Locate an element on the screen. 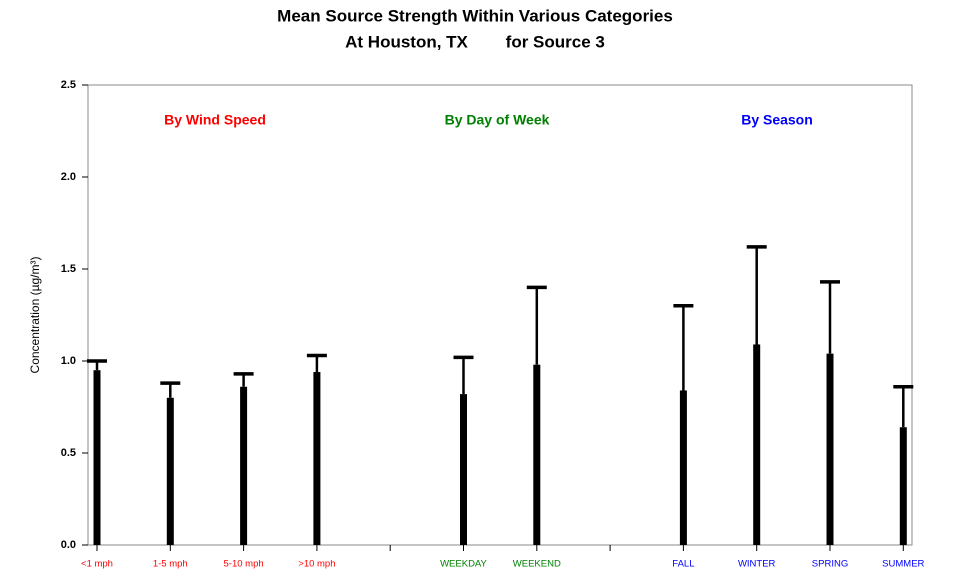 The image size is (972, 577). y-axis-label: Concentration (µg/m³) is located at coordinates (35, 315).